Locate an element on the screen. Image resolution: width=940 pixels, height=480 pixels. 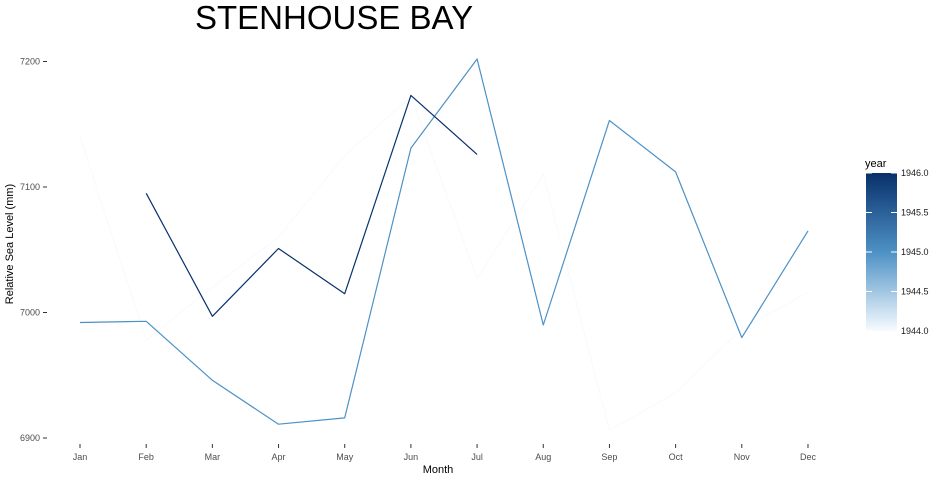
legend-tick-label: 1944.5 is located at coordinates (915, 292).